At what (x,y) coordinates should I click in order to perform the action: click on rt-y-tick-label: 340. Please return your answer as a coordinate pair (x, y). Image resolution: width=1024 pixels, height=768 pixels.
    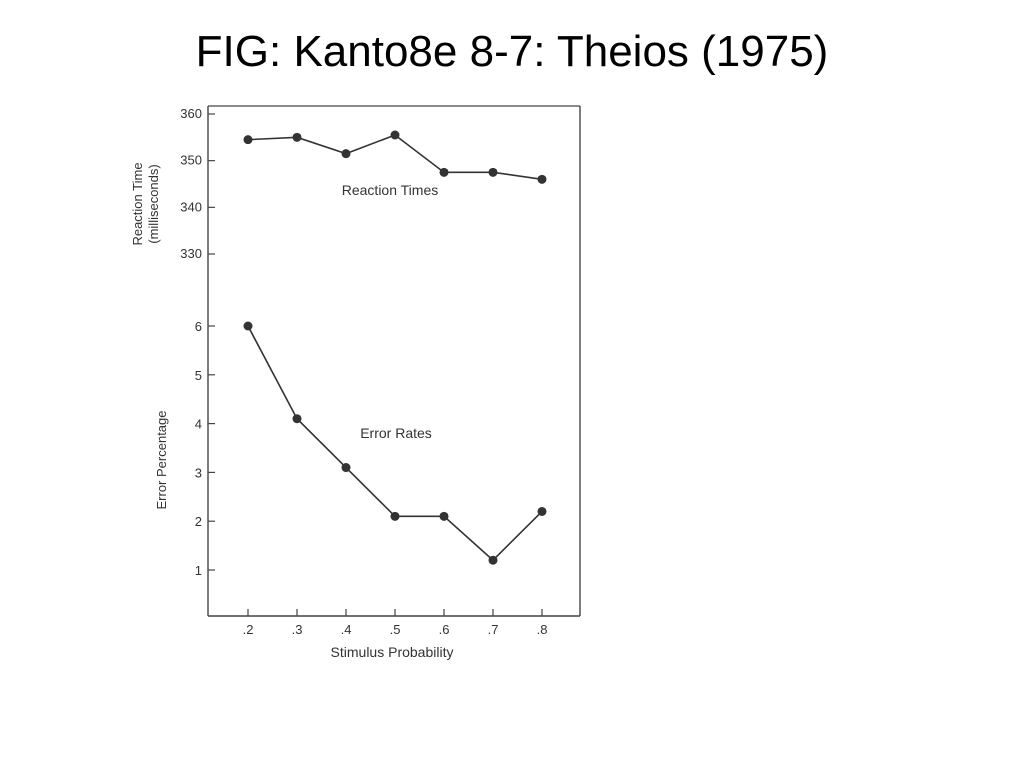
    Looking at the image, I should click on (191, 206).